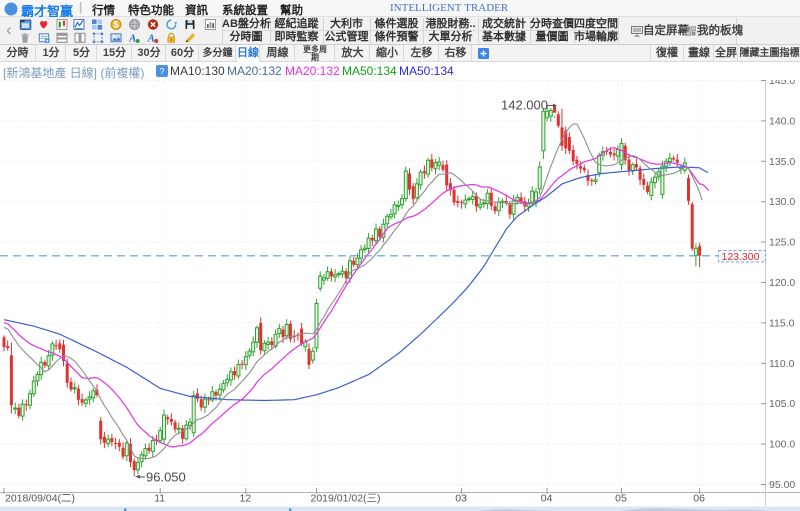 Image resolution: width=800 pixels, height=511 pixels. Describe the element at coordinates (782, 243) in the screenshot. I see `svg-text: 125.0` at that location.